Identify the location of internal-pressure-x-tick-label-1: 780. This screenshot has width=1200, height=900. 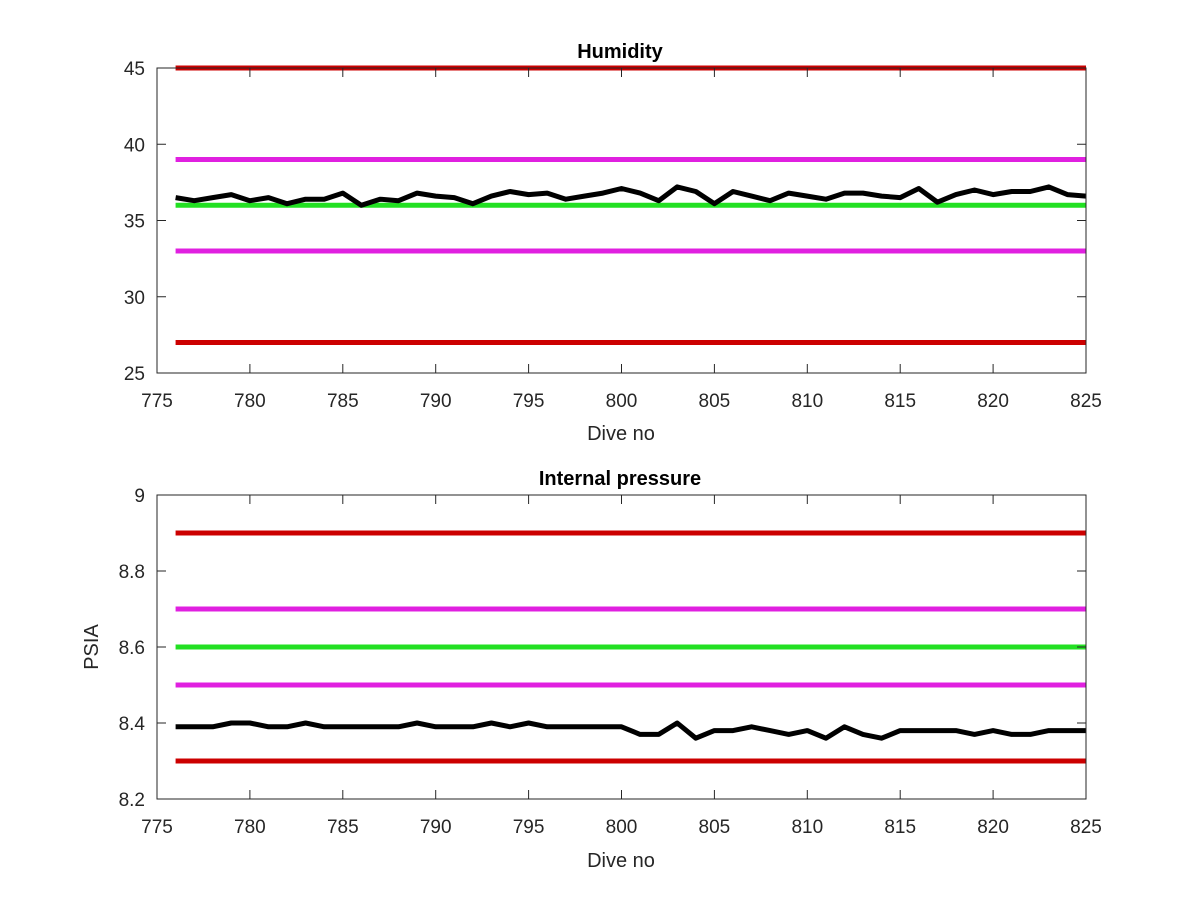
(250, 827).